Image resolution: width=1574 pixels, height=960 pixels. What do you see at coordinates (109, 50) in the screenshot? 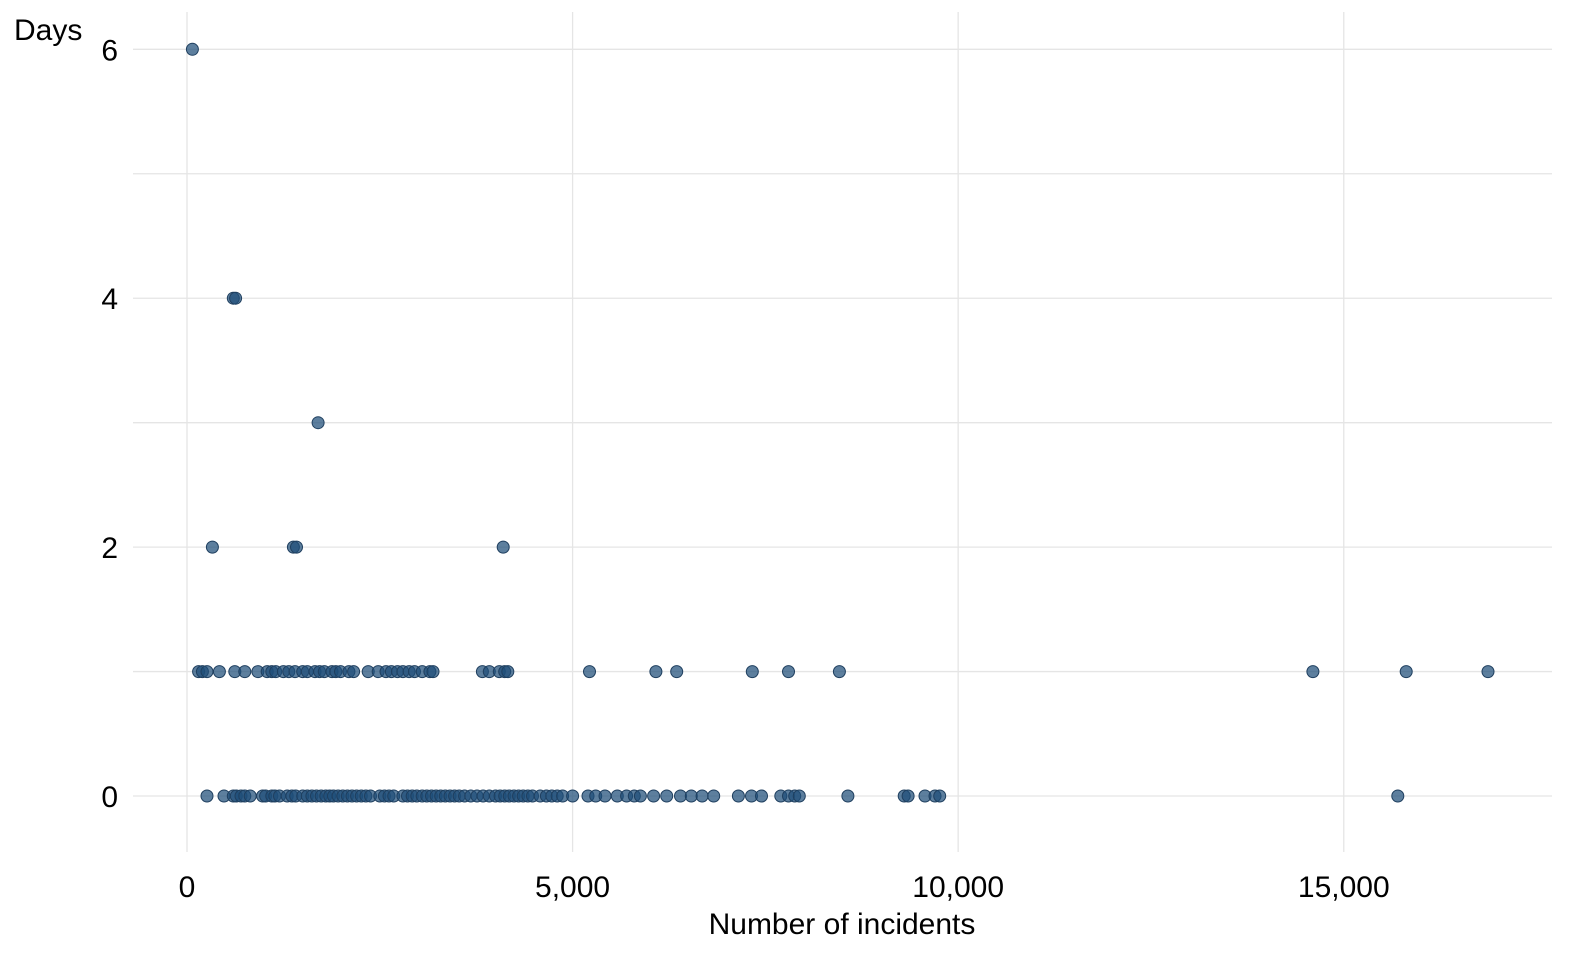
I see `y-tick-label: 6` at bounding box center [109, 50].